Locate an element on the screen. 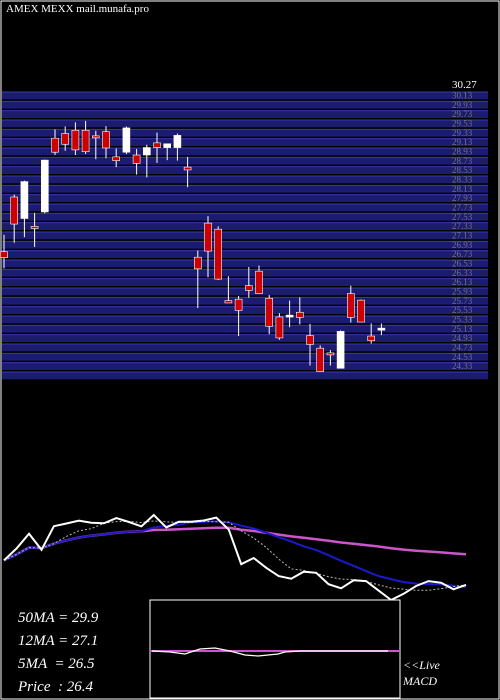  price-tick-label: 27.33 is located at coordinates (462, 226).